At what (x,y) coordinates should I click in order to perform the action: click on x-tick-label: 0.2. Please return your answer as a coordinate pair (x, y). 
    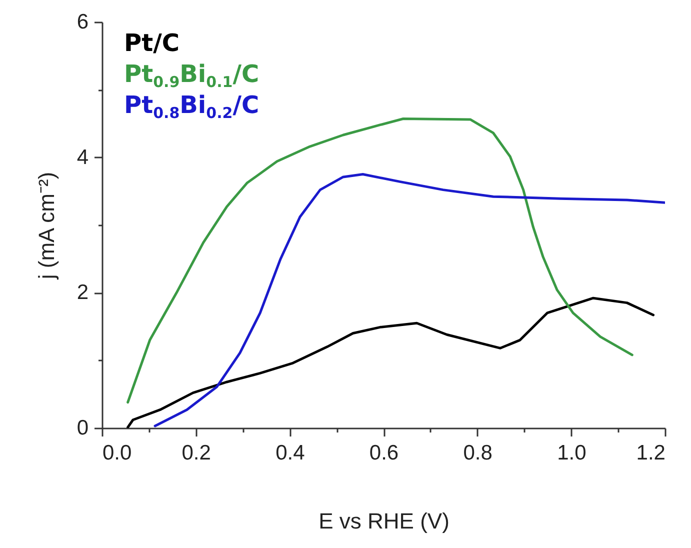
    Looking at the image, I should click on (196, 453).